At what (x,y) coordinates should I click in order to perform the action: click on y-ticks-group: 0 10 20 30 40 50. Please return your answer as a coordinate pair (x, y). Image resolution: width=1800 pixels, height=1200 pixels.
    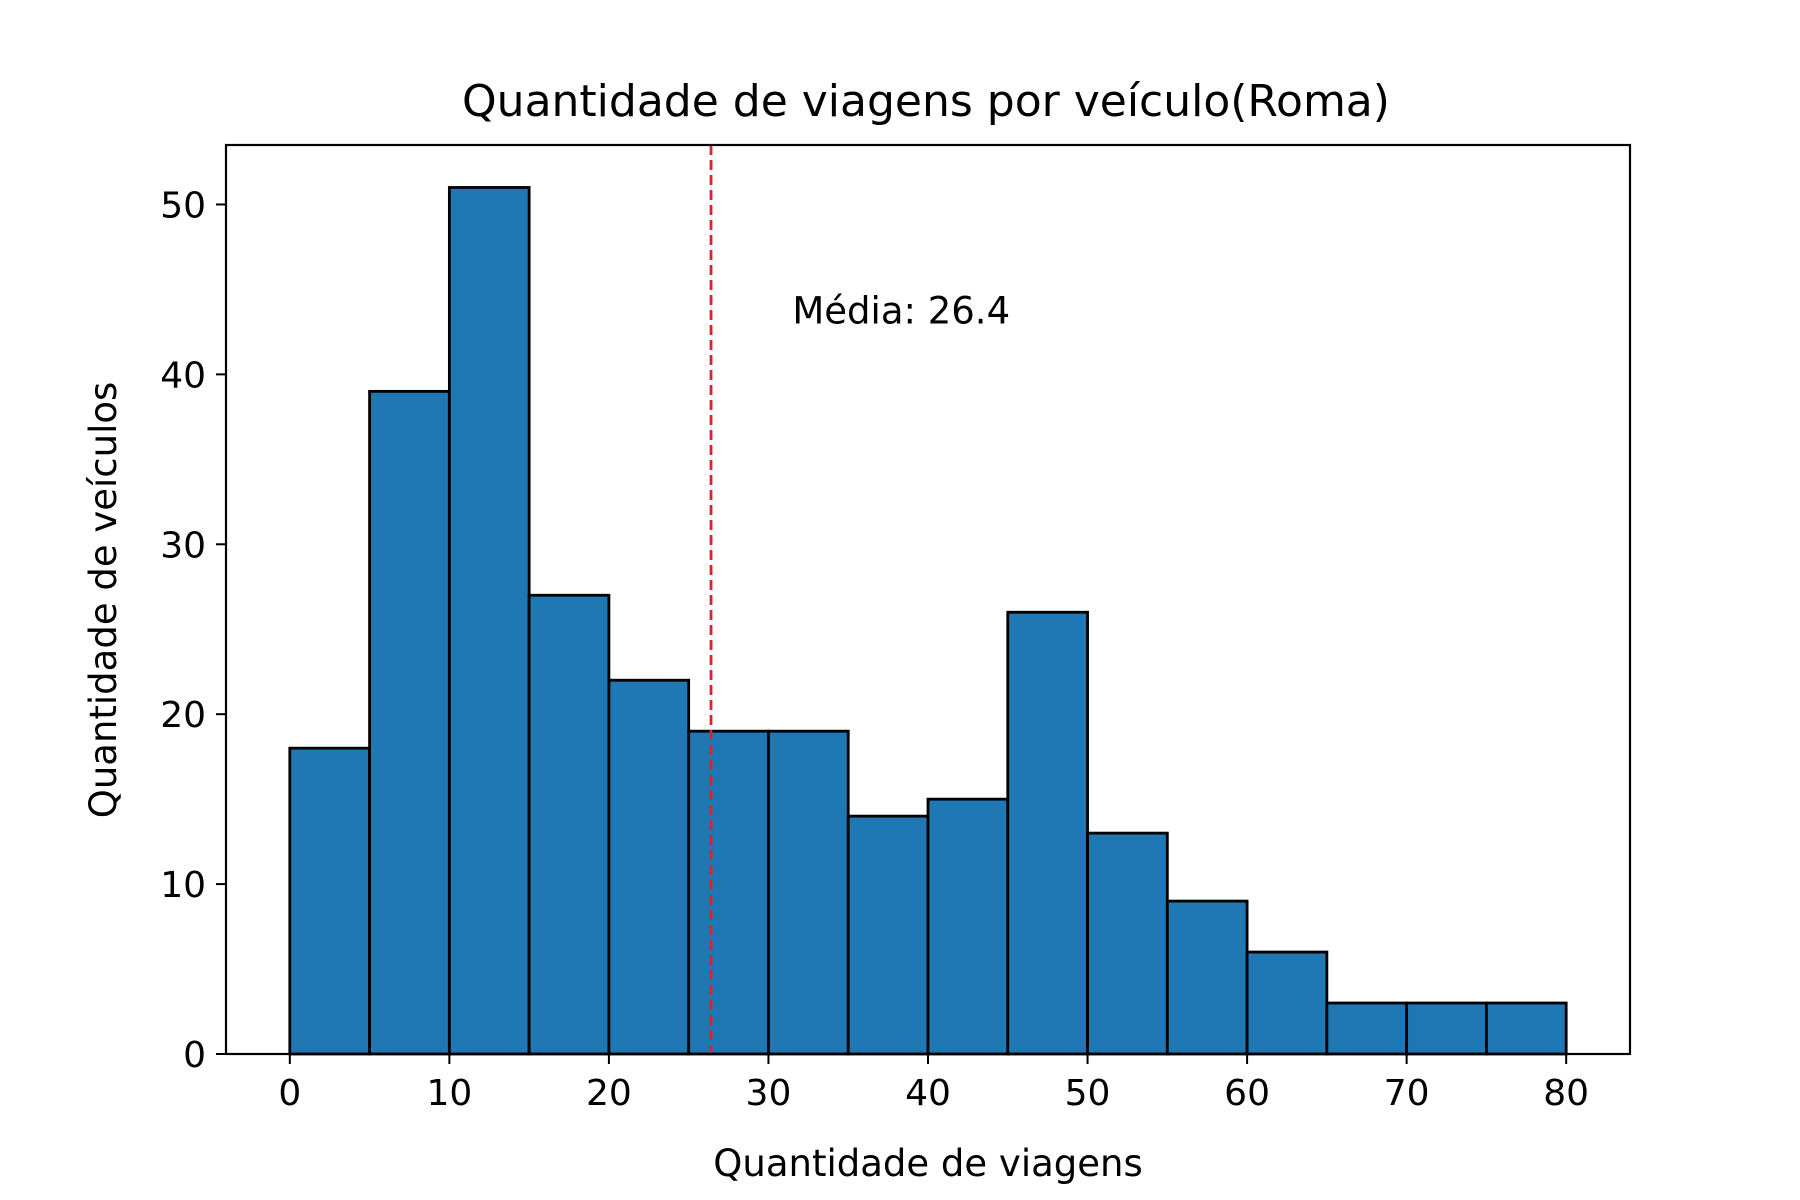
    Looking at the image, I should click on (193, 630).